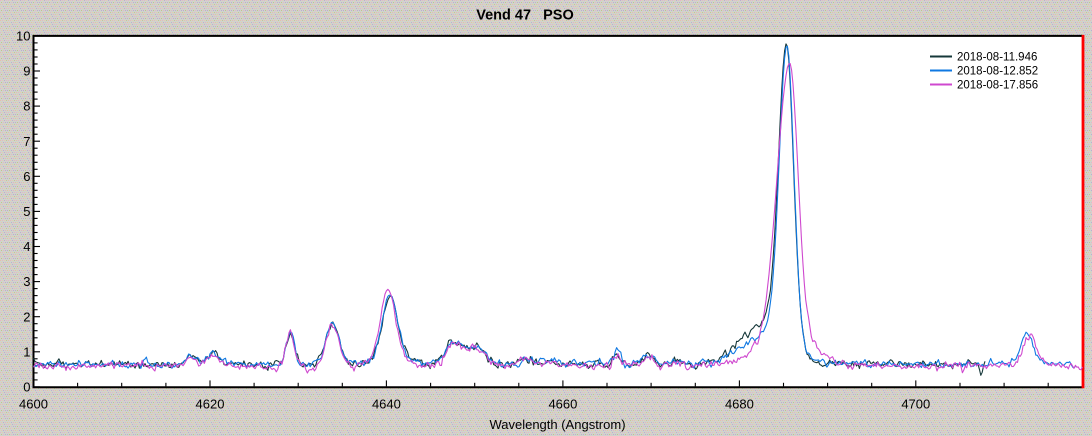 The width and height of the screenshot is (1092, 436). I want to click on svg-text: 1, so click(26, 351).